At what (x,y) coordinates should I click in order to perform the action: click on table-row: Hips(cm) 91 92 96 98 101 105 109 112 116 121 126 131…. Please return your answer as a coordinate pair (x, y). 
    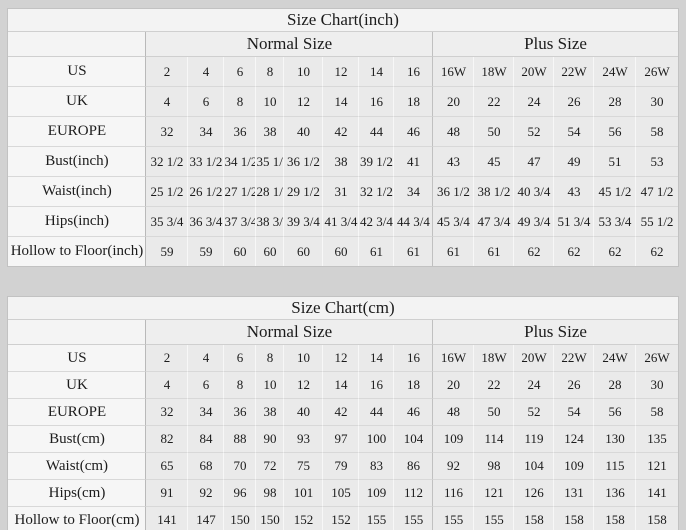
    Looking at the image, I should click on (343, 493).